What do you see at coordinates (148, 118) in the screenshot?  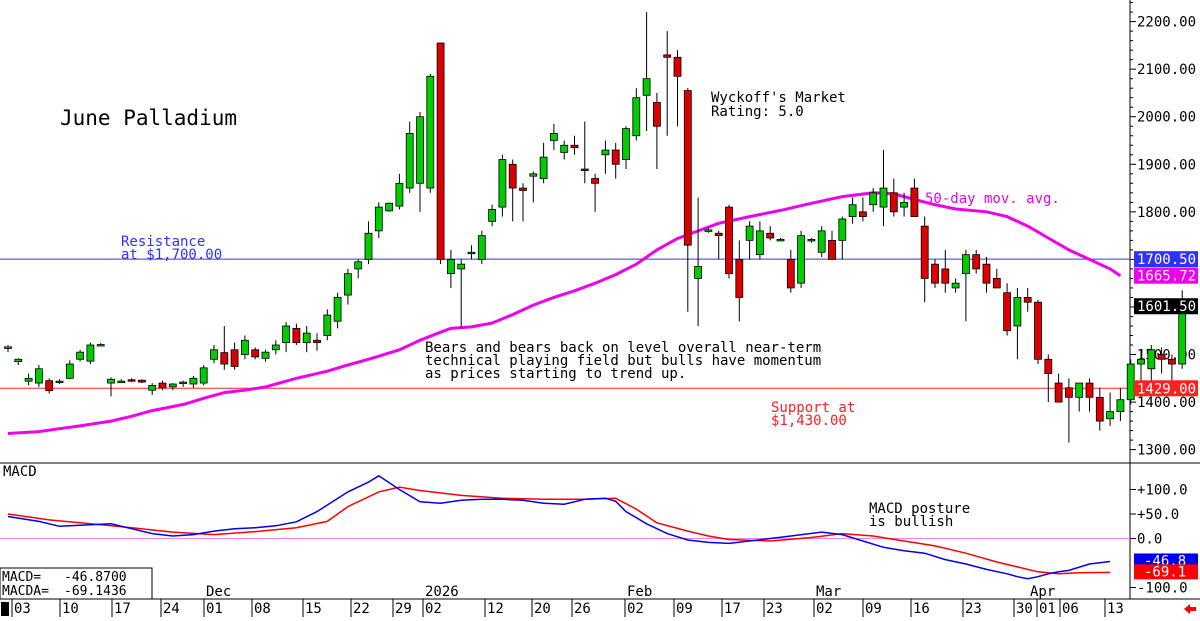 I see `chart-title: June Palladium` at bounding box center [148, 118].